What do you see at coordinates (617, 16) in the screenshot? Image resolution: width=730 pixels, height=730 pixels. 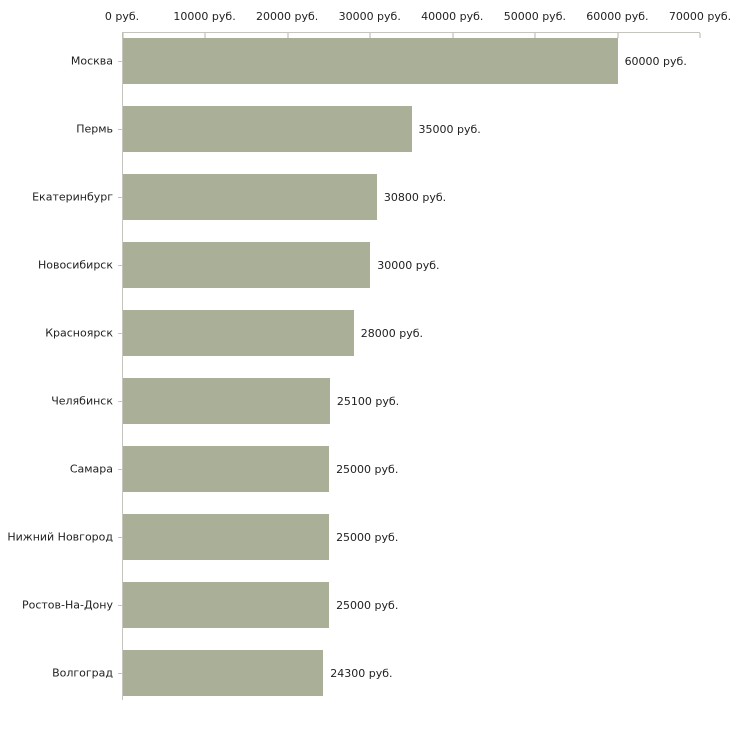 I see `x-axis-tick-label: 60000 руб.` at bounding box center [617, 16].